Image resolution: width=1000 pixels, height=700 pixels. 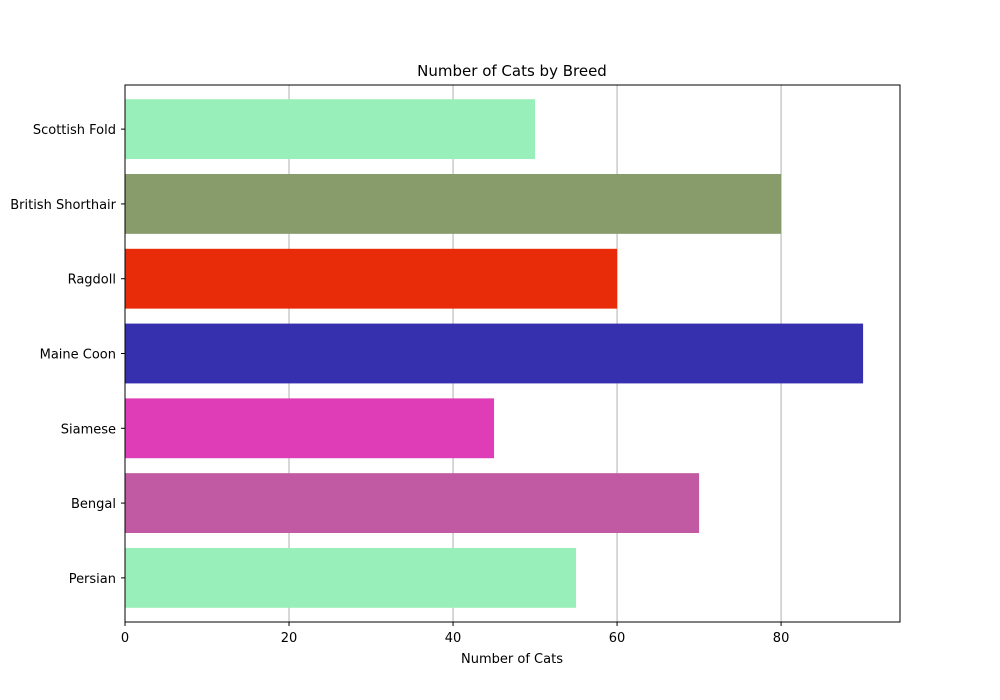 I want to click on x-tick-label: 0, so click(x=125, y=638).